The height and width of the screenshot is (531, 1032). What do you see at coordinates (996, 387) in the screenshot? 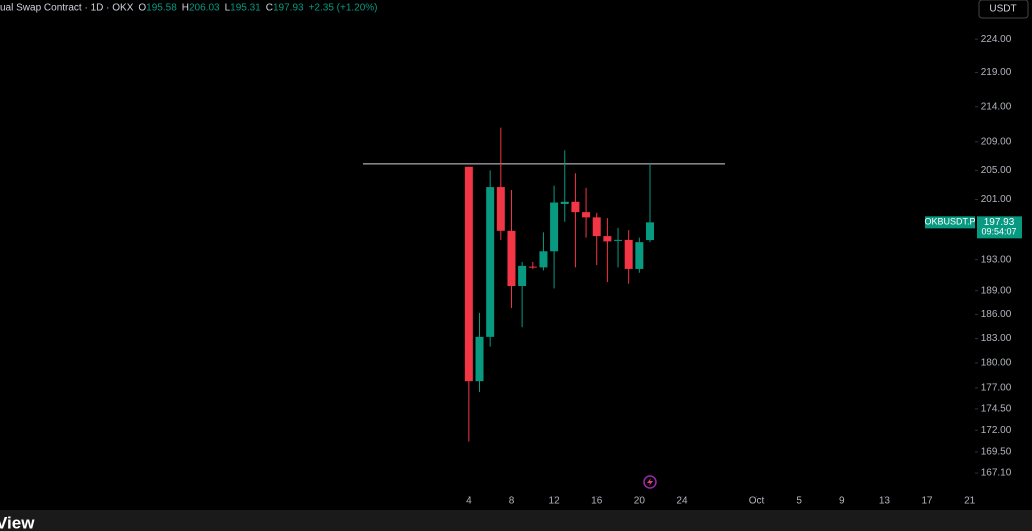
I see `y-tick-label: 177.00` at bounding box center [996, 387].